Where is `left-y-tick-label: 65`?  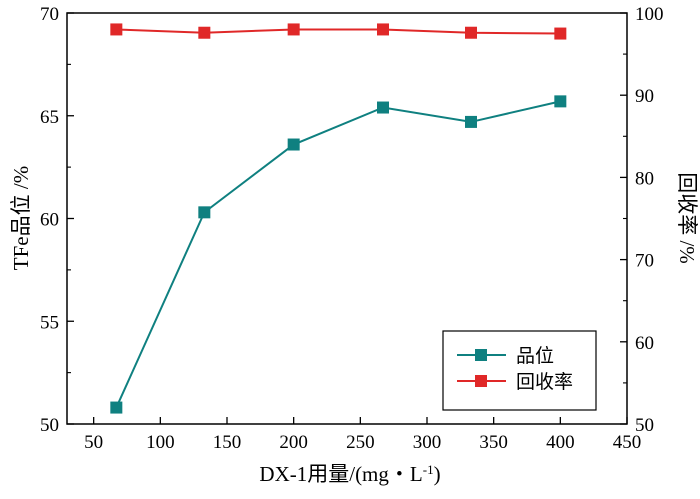 left-y-tick-label: 65 is located at coordinates (49, 117).